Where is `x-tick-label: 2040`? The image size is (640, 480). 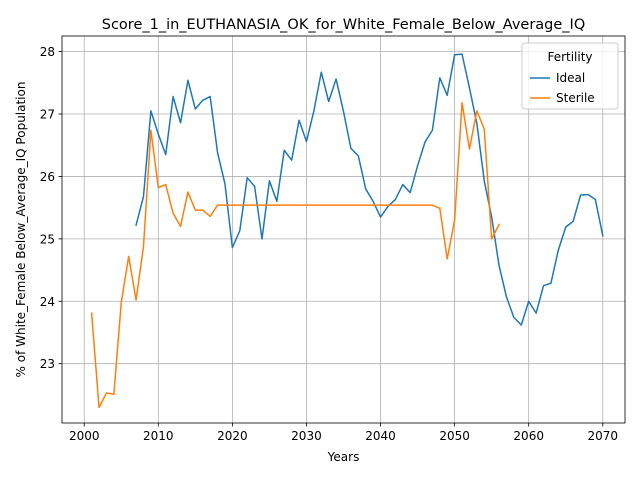 x-tick-label: 2040 is located at coordinates (380, 436).